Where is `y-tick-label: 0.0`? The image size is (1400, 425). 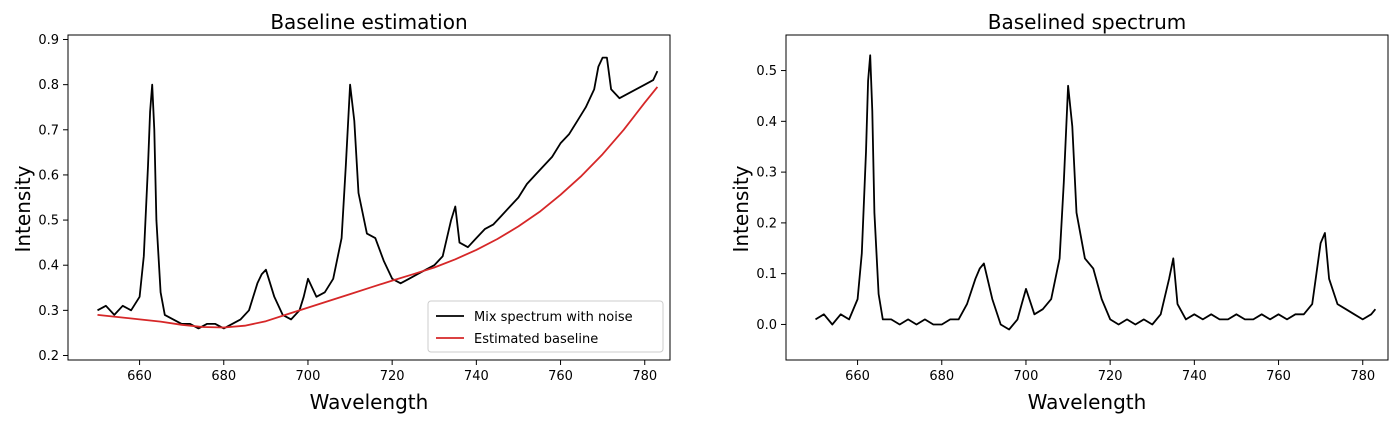 y-tick-label: 0.0 is located at coordinates (766, 325).